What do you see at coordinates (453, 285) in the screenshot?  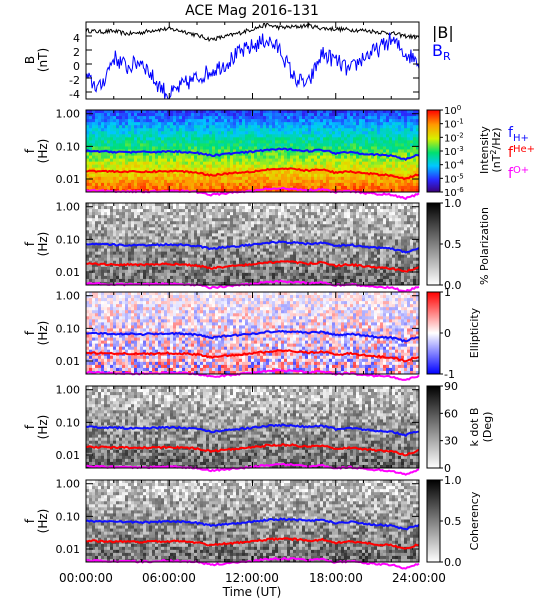 I see `polarization-cb-tick-2: 0.0` at bounding box center [453, 285].